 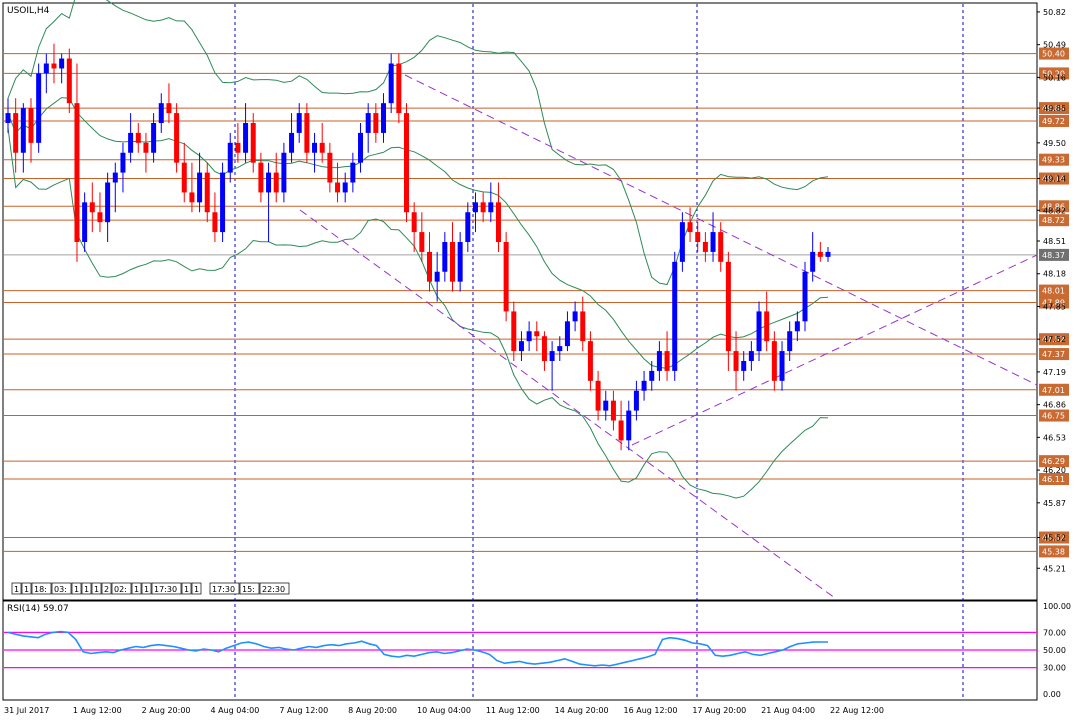 I want to click on price-level-label: 48.86, so click(x=1053, y=206).